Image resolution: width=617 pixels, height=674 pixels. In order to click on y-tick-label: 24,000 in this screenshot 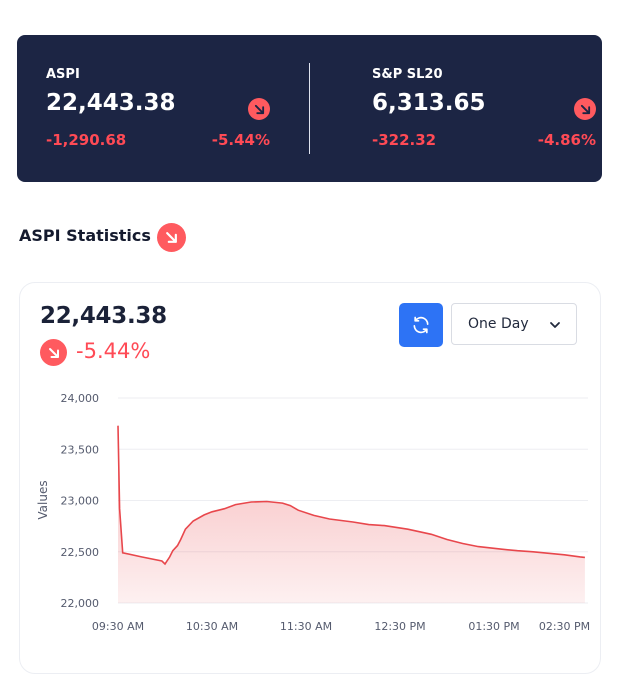, I will do `click(80, 398)`.